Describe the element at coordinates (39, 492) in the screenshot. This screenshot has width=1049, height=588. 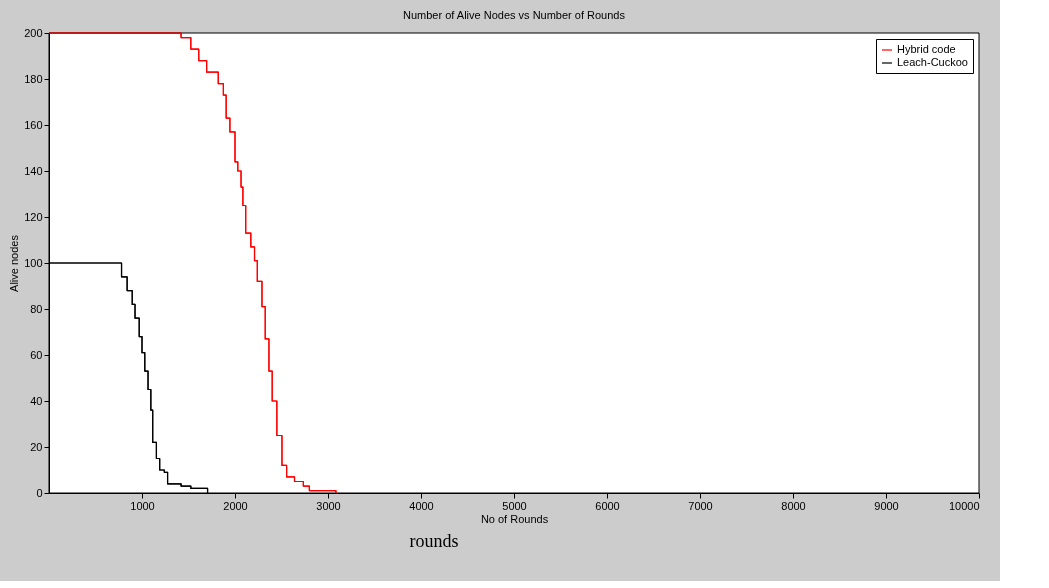
I see `y-tick-label: 0` at that location.